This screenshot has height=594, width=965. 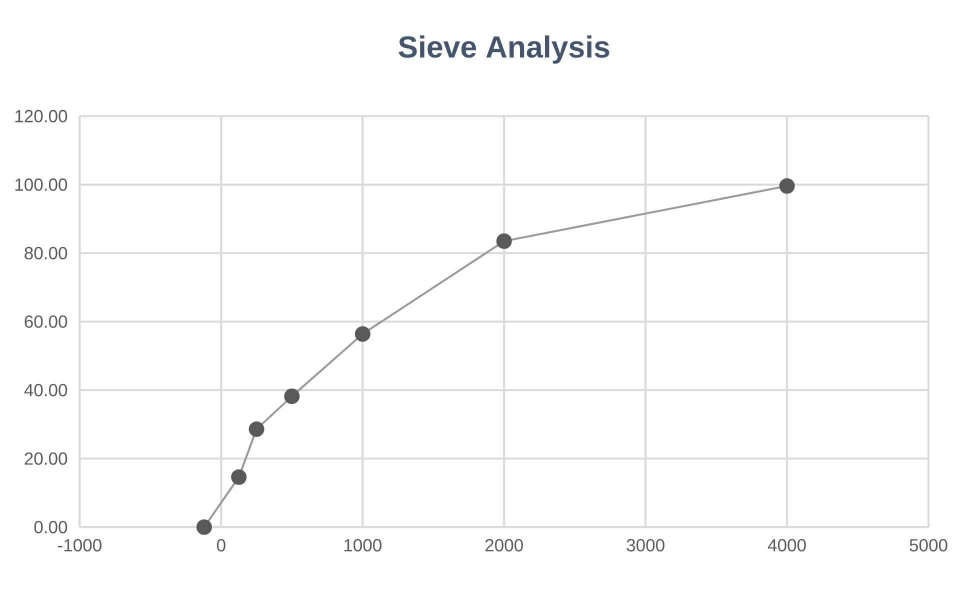 What do you see at coordinates (929, 545) in the screenshot?
I see `x-tick-label: 5000` at bounding box center [929, 545].